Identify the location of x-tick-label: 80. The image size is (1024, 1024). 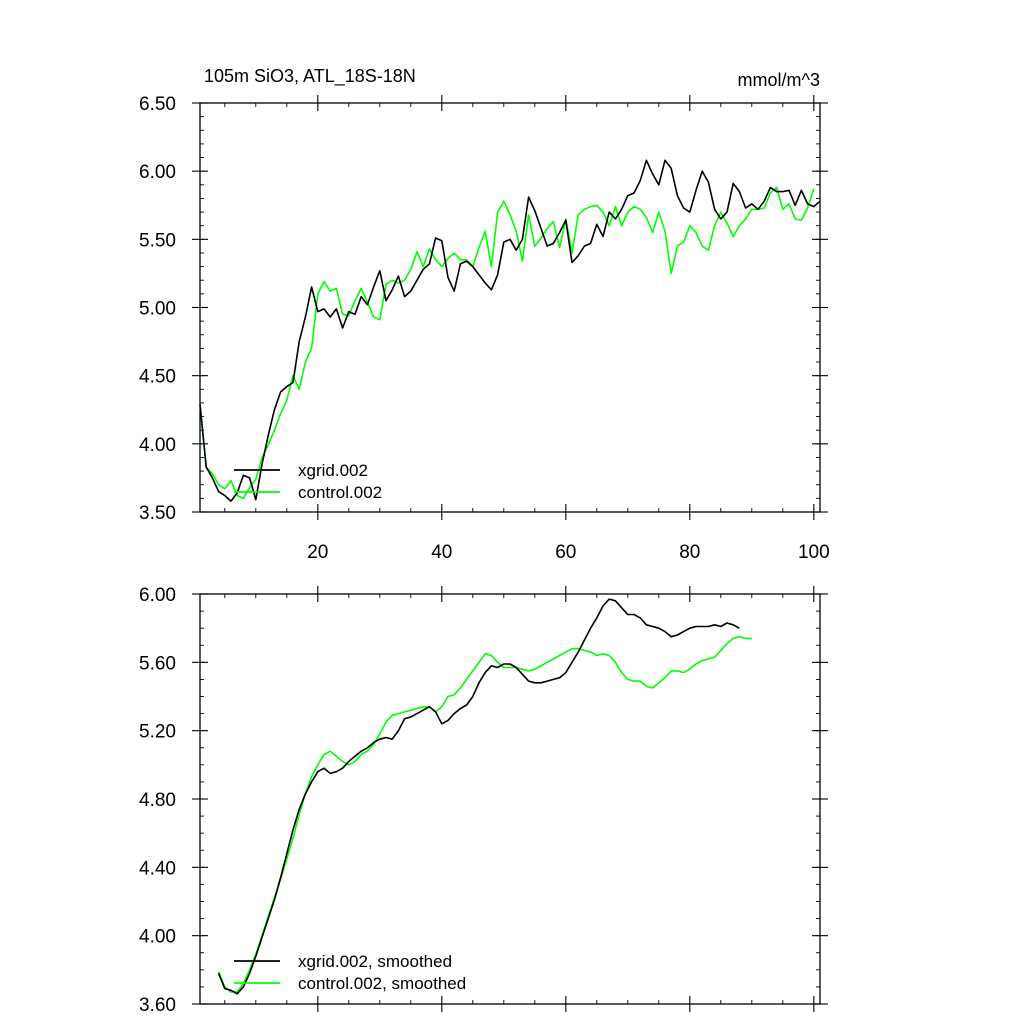
(689, 552).